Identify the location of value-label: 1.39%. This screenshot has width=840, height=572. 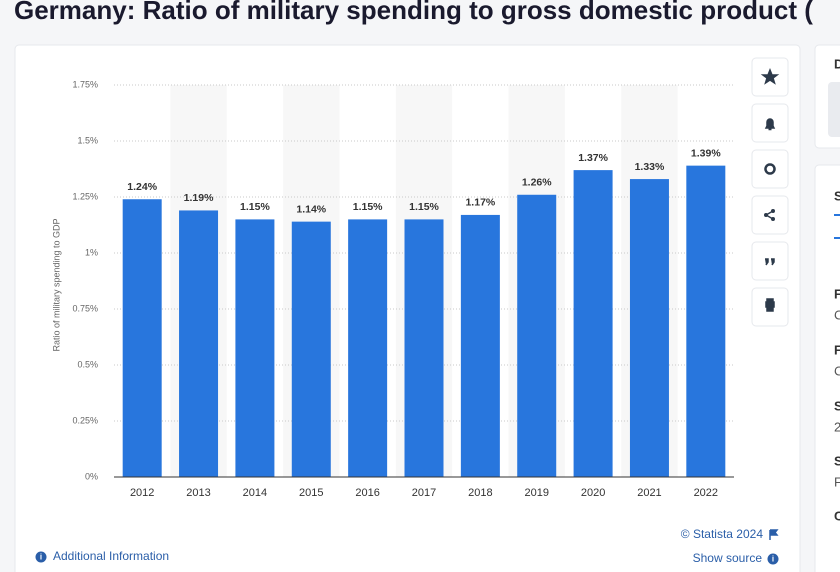
(706, 153).